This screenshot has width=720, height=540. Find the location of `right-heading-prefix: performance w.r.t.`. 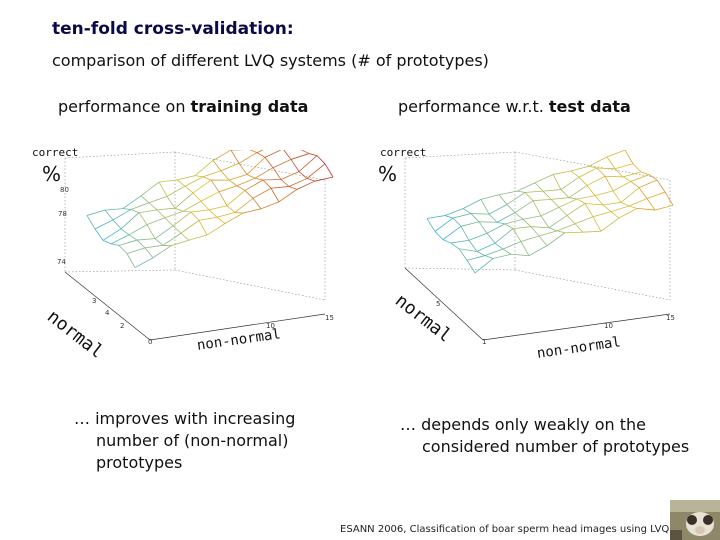

right-heading-prefix: performance w.r.t. is located at coordinates (473, 106).